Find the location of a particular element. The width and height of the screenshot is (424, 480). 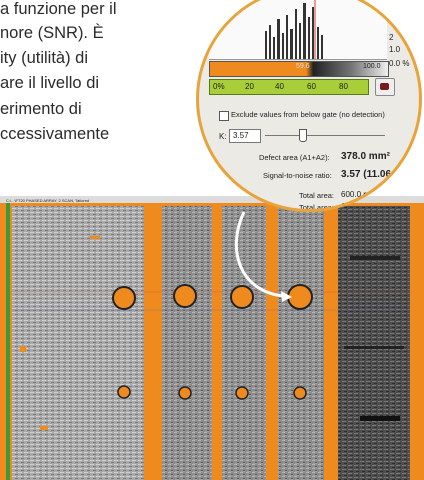

scale-tick: 20 is located at coordinates (249, 86).